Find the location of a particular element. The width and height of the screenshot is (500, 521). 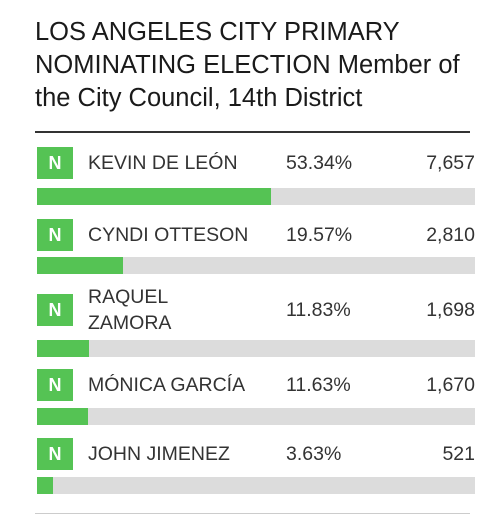

candidate-name: MÓNICA GARCÍA is located at coordinates (167, 385).